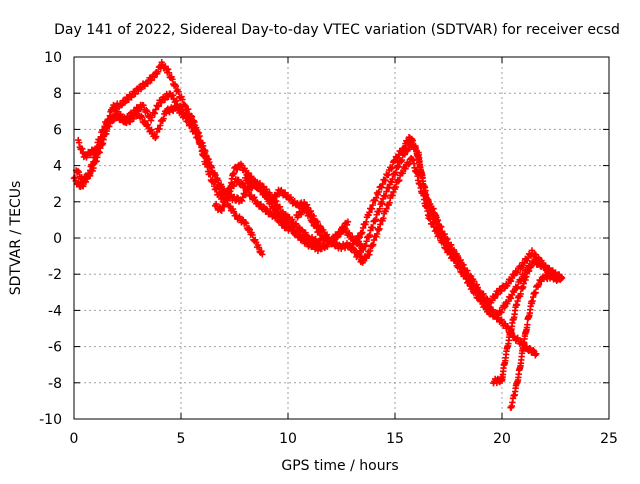 This screenshot has height=484, width=640. I want to click on x-tick-label: 5, so click(181, 439).